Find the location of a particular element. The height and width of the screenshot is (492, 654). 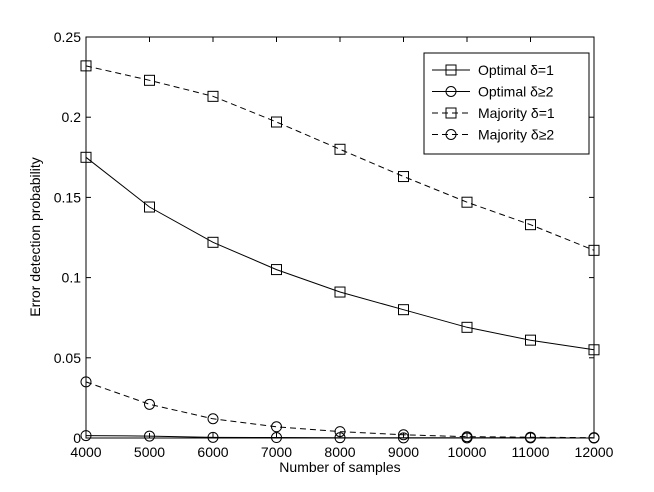

x-tick-label: 8000 is located at coordinates (339, 452).